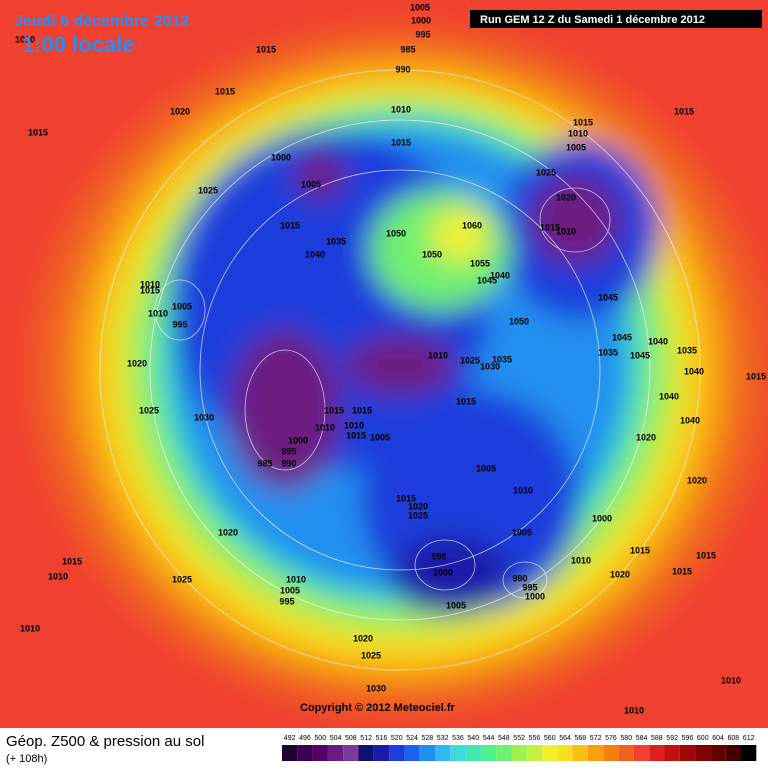 The image size is (768, 773). I want to click on pressure-label: 1060, so click(472, 225).